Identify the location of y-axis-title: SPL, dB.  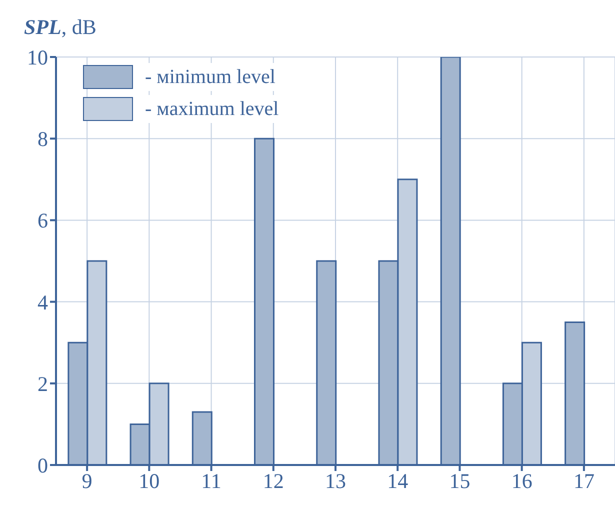
(60, 27).